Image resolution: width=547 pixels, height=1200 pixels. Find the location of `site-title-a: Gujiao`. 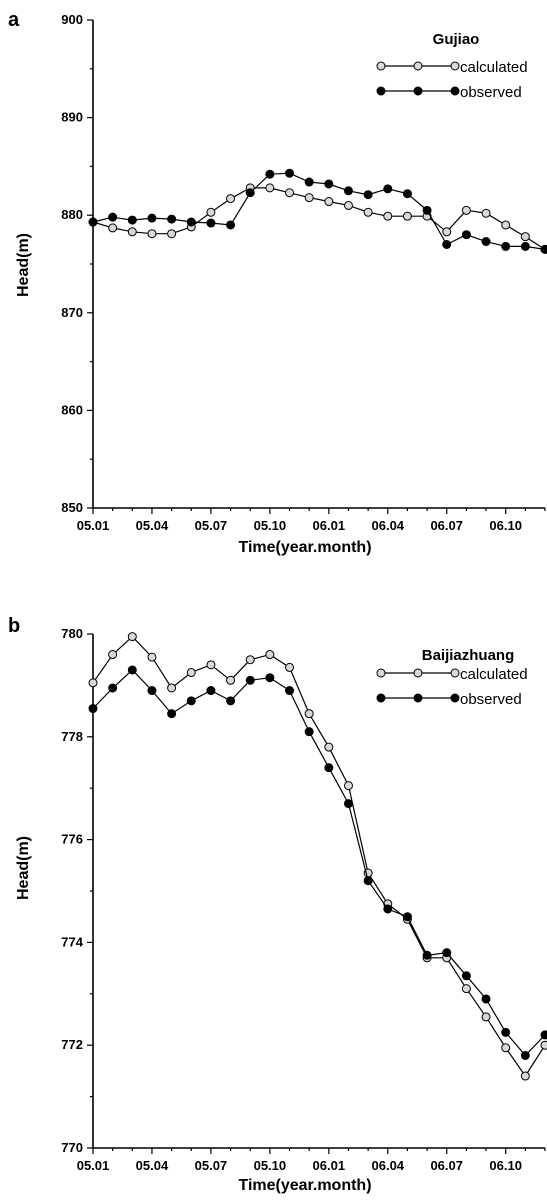

site-title-a: Gujiao is located at coordinates (456, 39).